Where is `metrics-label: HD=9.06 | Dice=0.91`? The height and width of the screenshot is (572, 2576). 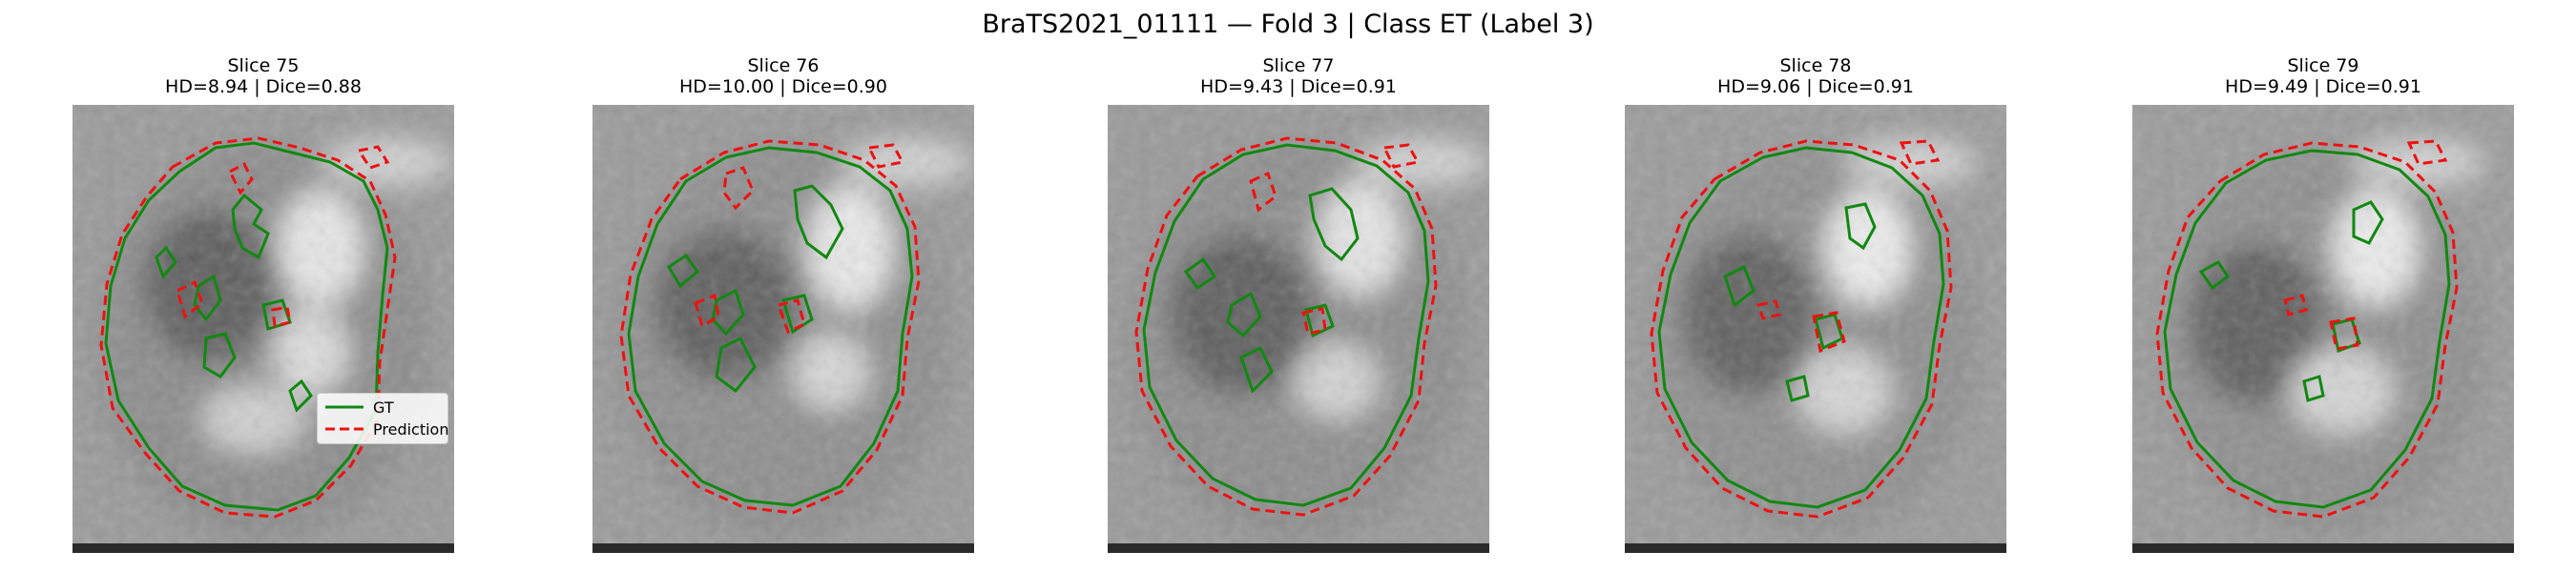 metrics-label: HD=9.06 | Dice=0.91 is located at coordinates (1815, 86).